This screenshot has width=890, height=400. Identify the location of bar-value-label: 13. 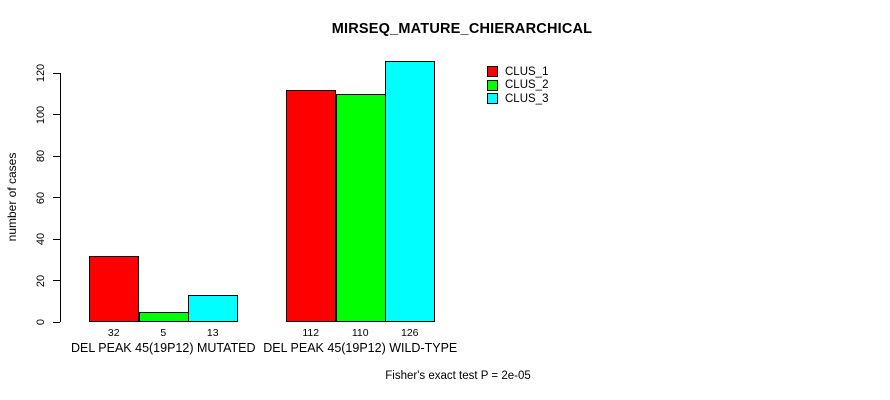
(212, 333).